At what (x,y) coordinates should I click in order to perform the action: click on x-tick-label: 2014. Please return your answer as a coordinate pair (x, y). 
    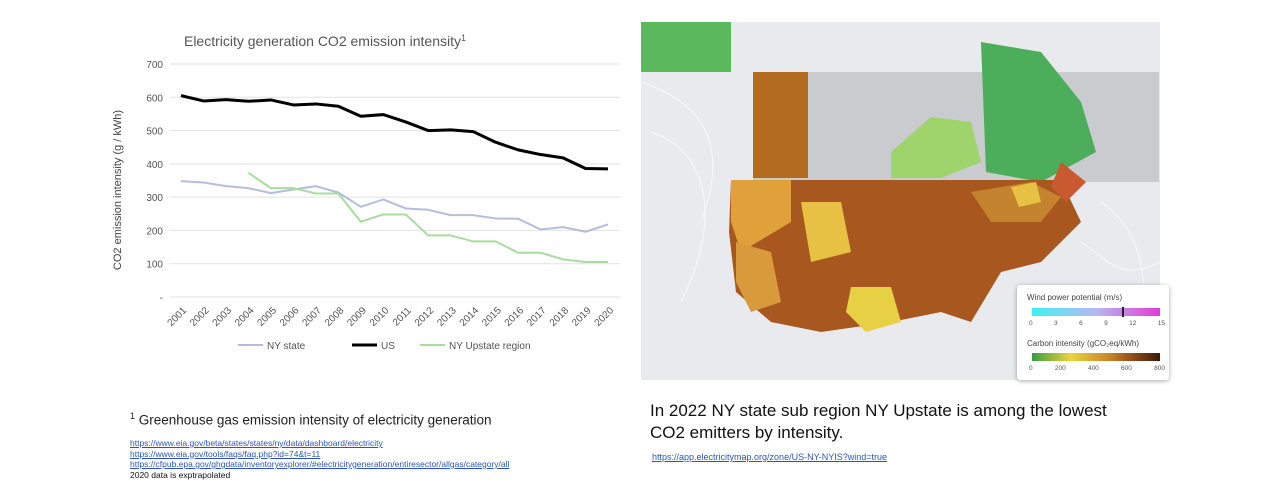
    Looking at the image, I should click on (470, 317).